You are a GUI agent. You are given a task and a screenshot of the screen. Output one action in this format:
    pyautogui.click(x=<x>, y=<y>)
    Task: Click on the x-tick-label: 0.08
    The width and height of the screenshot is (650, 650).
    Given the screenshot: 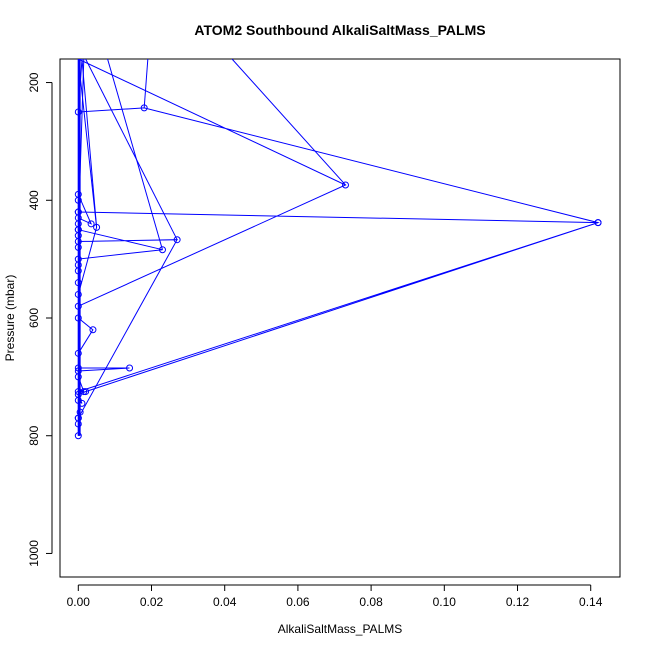 What is the action you would take?
    pyautogui.click(x=371, y=602)
    